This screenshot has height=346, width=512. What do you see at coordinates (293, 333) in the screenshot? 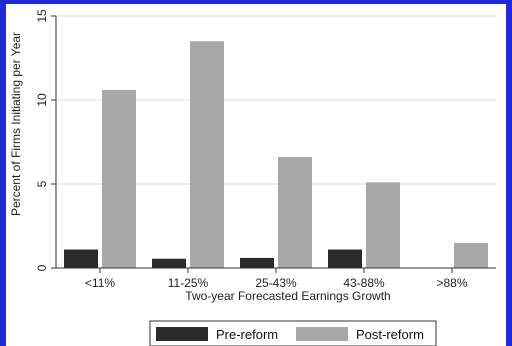
I see `legend: Pre-reform Post-reform` at bounding box center [293, 333].